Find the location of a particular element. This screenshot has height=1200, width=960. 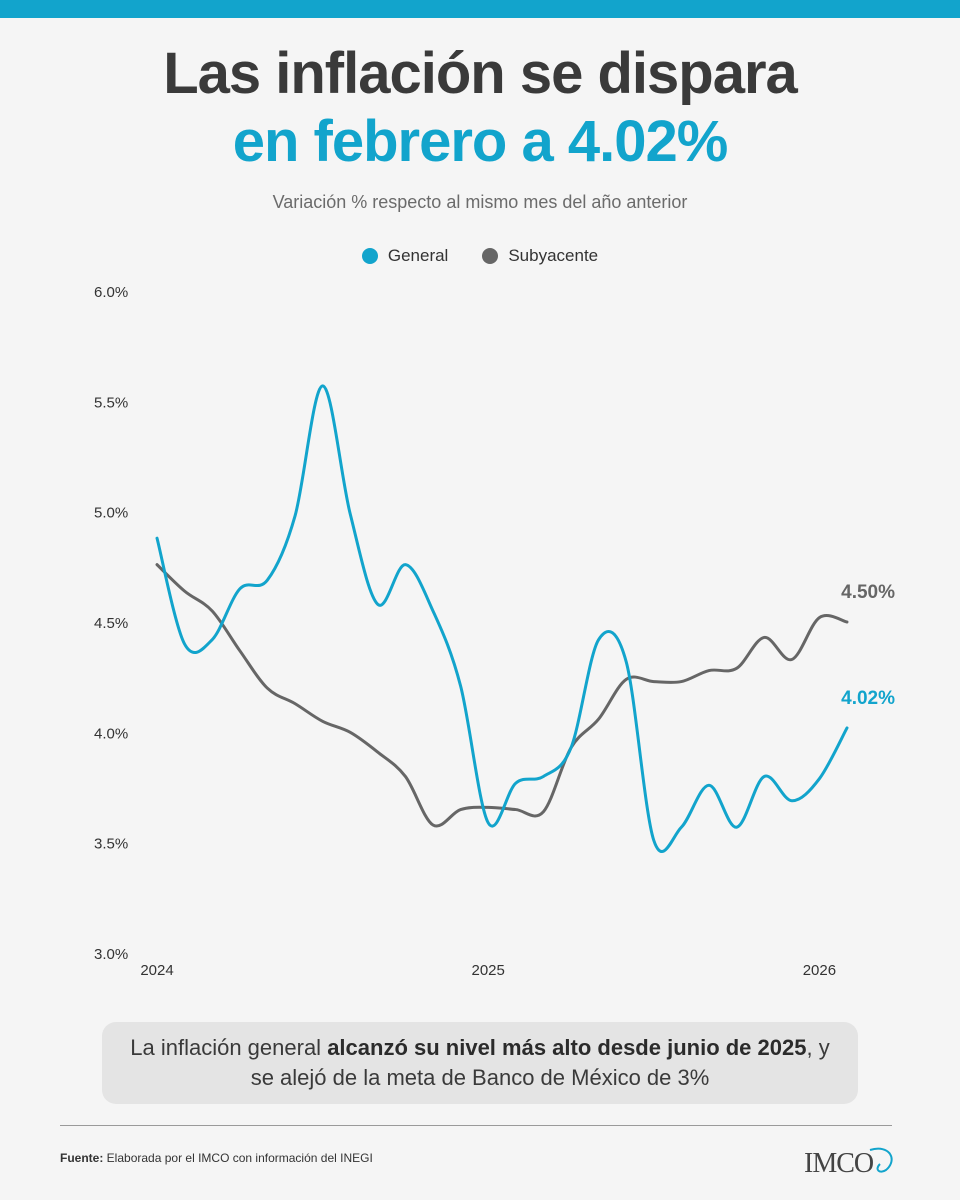

y-tick-label: 4.5% is located at coordinates (111, 623).